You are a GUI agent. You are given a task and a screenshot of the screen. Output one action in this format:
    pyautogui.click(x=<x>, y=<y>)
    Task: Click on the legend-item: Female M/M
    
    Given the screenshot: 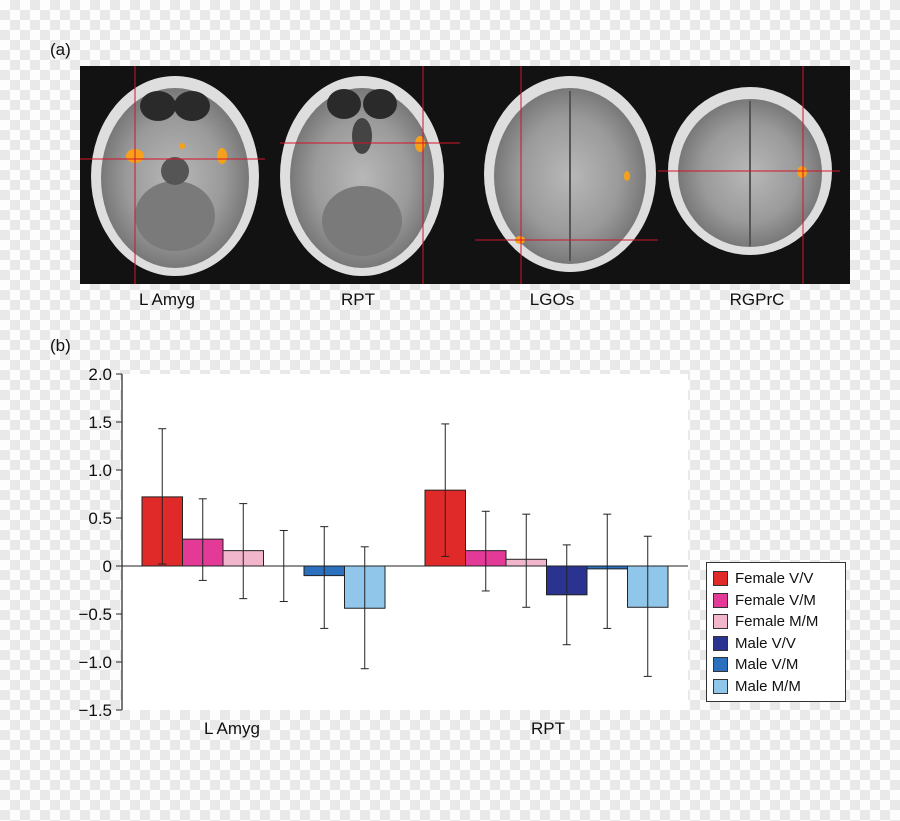 What is the action you would take?
    pyautogui.click(x=776, y=622)
    